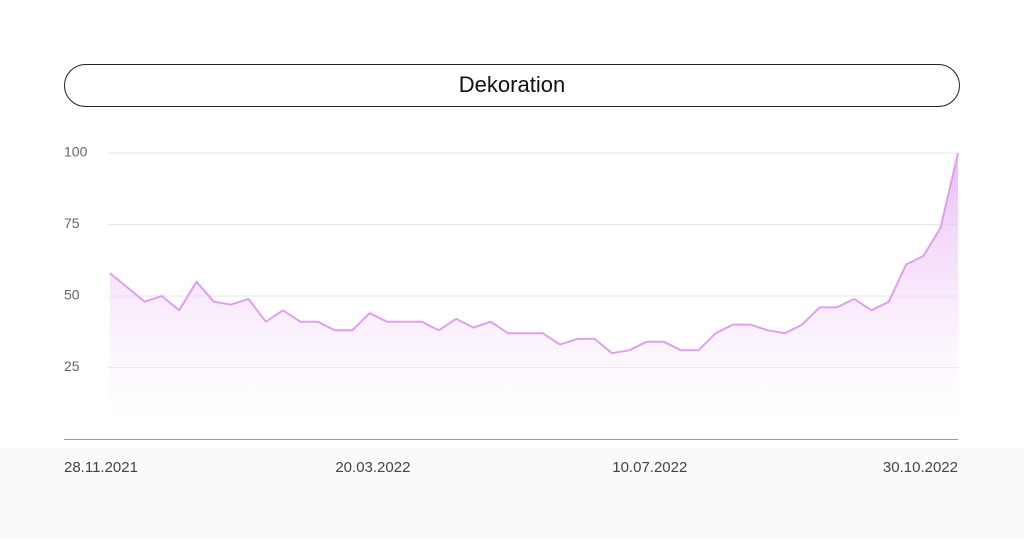 Image resolution: width=1024 pixels, height=543 pixels. I want to click on y-tick-label: 75, so click(72, 223).